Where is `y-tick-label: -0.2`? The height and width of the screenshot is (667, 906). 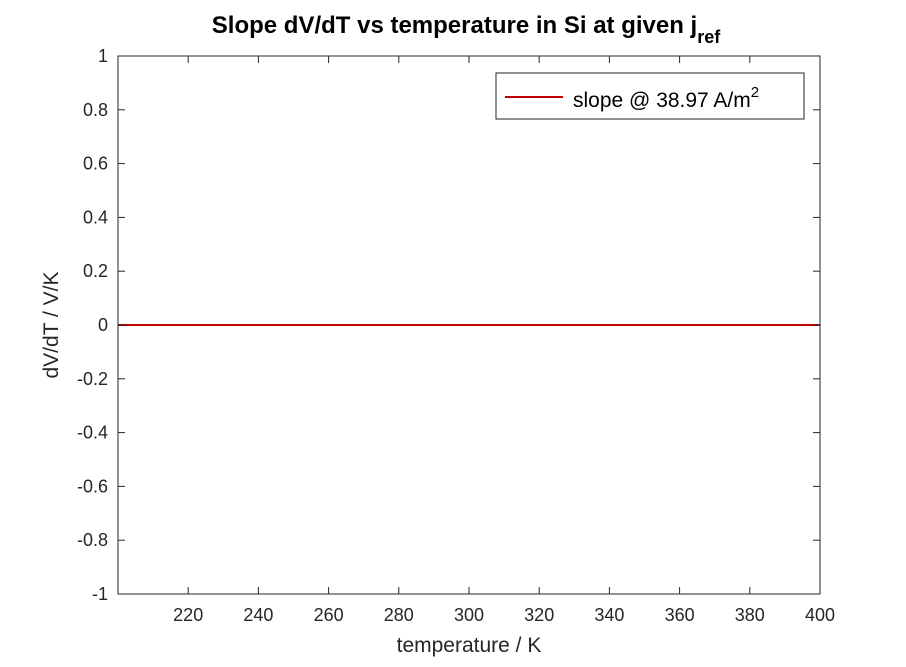 y-tick-label: -0.2 is located at coordinates (92, 379).